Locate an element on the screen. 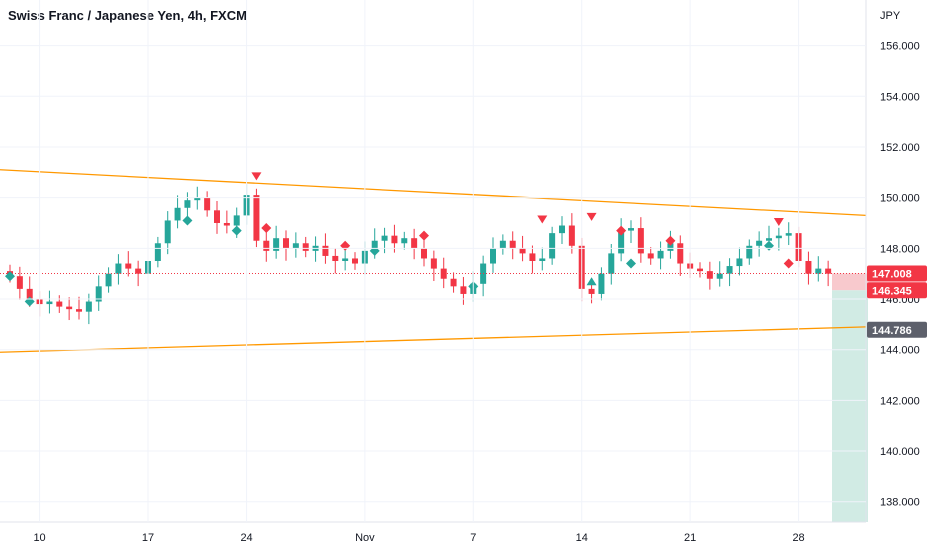 This screenshot has width=932, height=550. marker-triangle-up is located at coordinates (591, 281).